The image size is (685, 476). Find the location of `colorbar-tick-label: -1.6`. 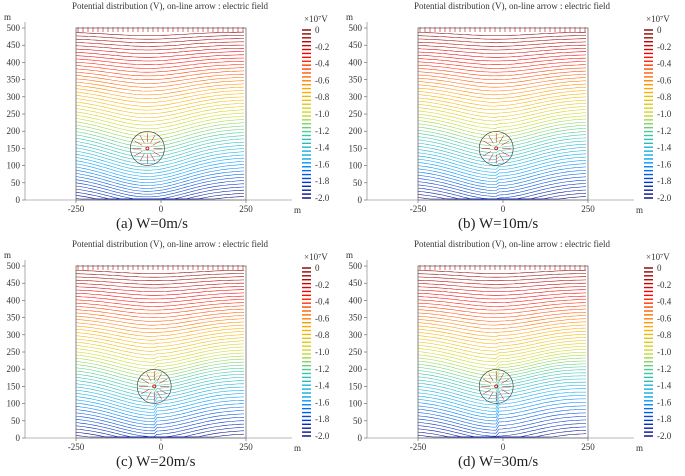

colorbar-tick-label: -1.6 is located at coordinates (664, 164).